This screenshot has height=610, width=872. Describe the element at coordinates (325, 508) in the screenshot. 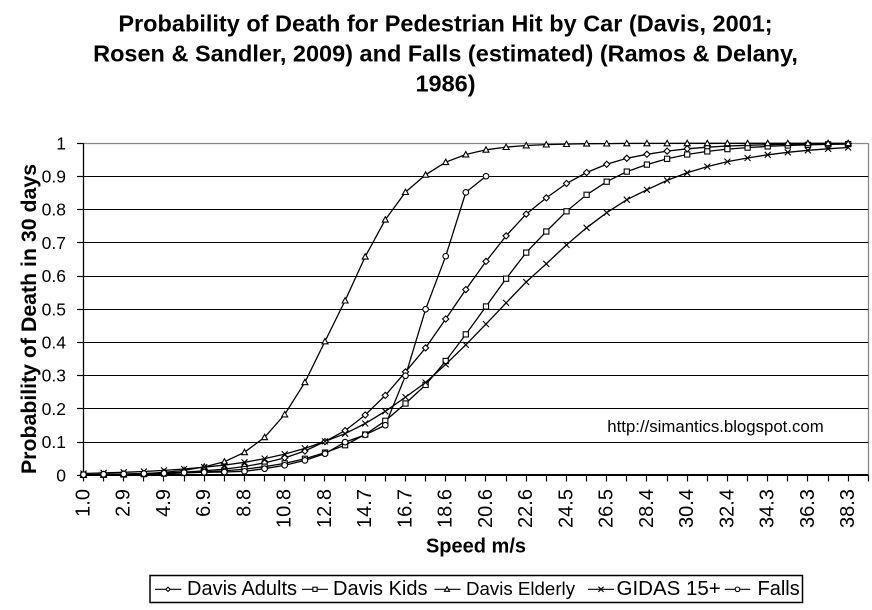

I see `svg-text: 12.8` at that location.